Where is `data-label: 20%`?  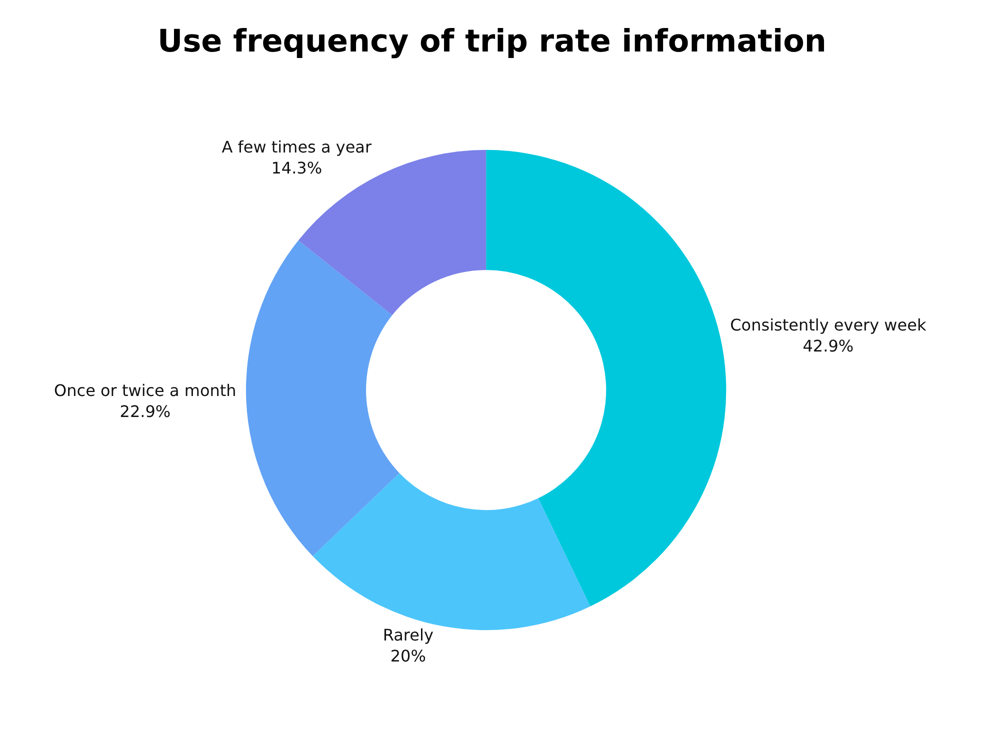 data-label: 20% is located at coordinates (408, 656).